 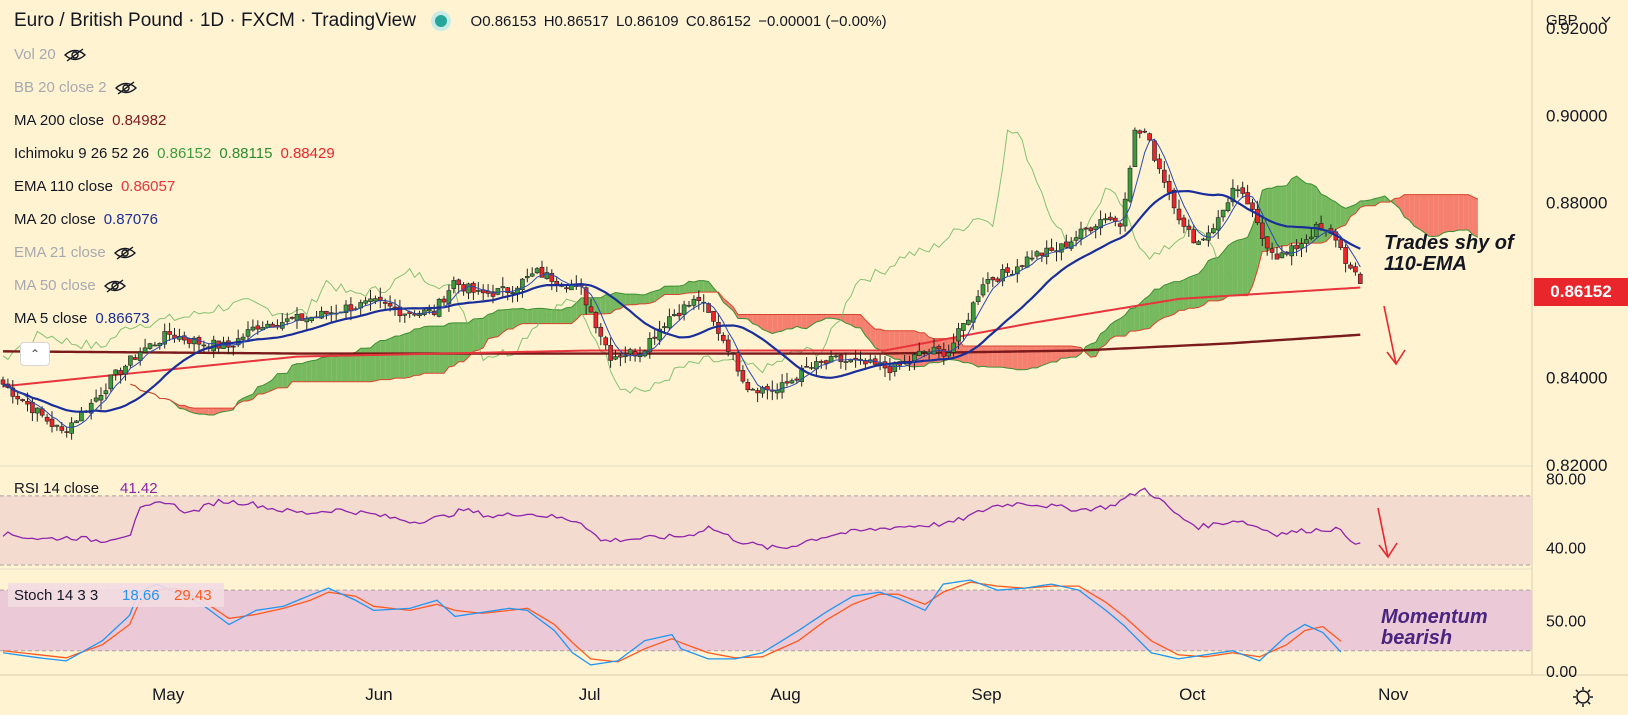 I want to click on month-label: Aug, so click(x=785, y=694).